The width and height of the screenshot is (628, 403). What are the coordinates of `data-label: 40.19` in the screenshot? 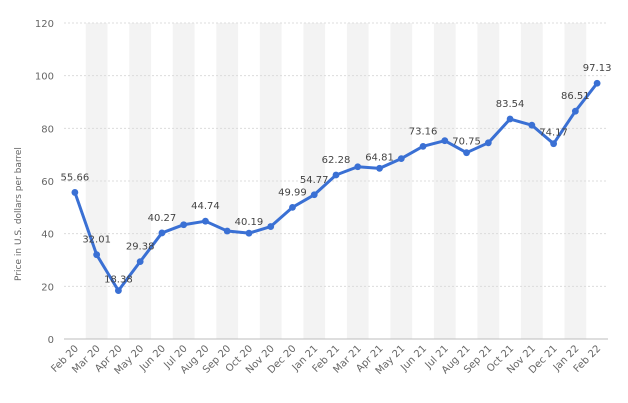 It's located at (249, 222).